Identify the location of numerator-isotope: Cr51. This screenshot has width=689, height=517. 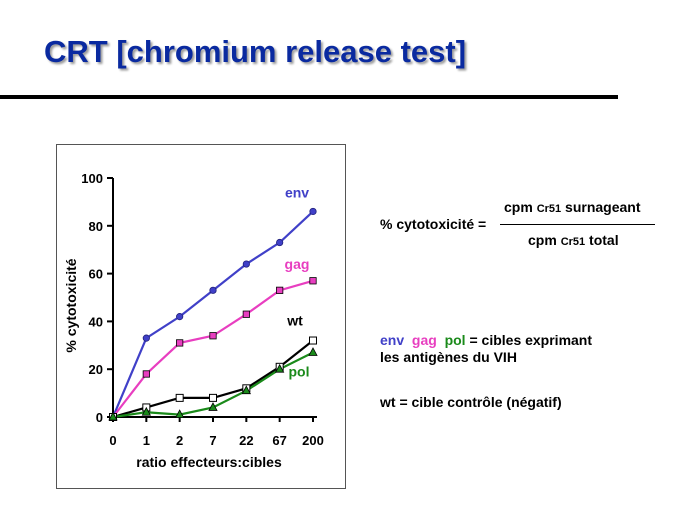
(549, 209).